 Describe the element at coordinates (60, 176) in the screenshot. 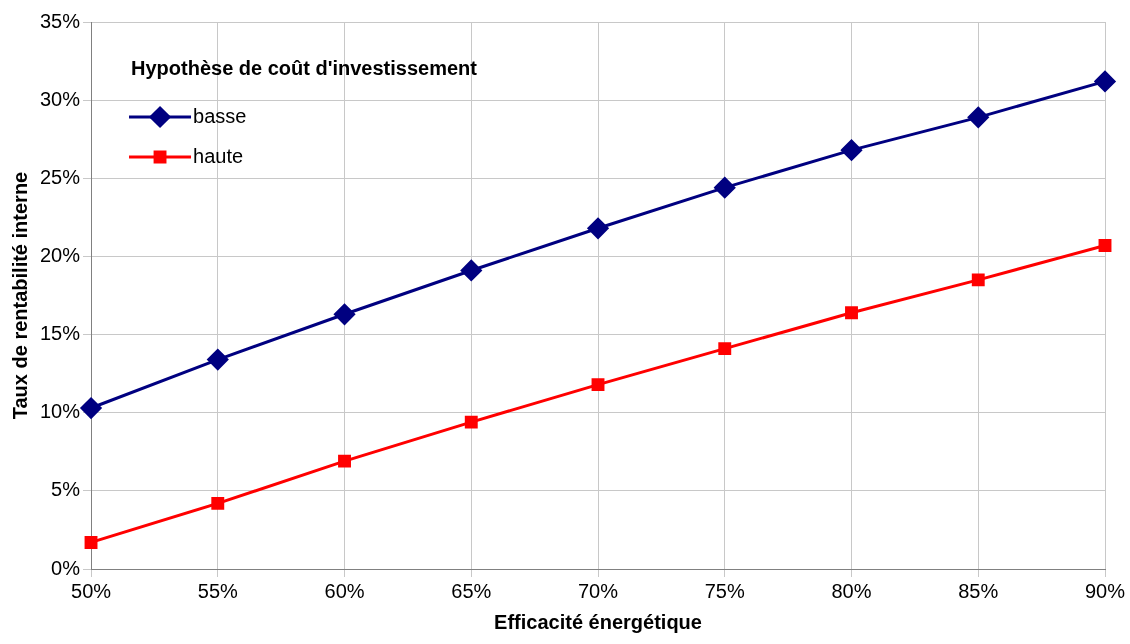

I see `y-tick-label: 25%` at that location.